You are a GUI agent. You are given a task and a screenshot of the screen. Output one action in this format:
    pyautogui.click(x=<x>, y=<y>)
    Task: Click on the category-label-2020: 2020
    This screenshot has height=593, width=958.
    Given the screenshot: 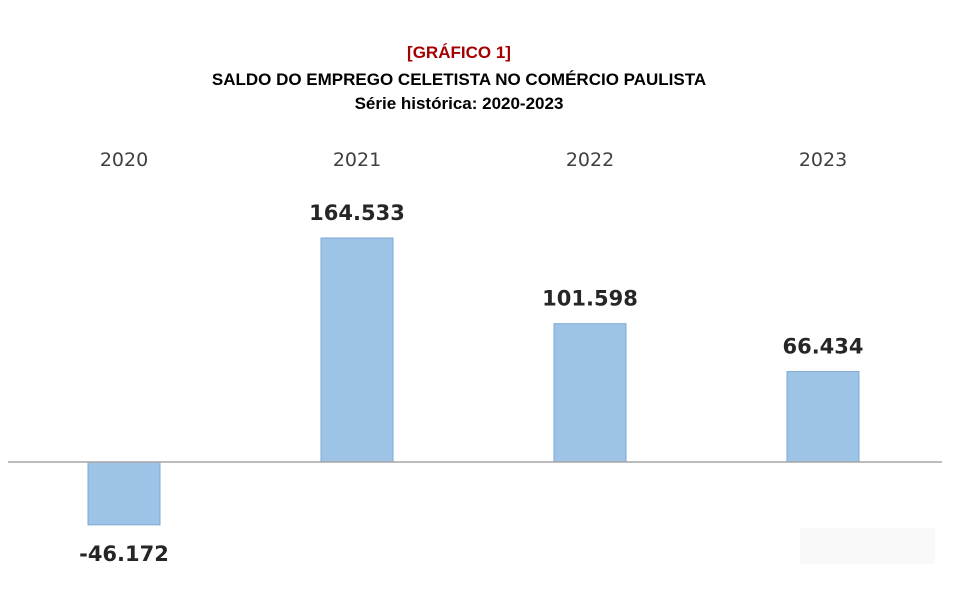 What is the action you would take?
    pyautogui.click(x=124, y=160)
    